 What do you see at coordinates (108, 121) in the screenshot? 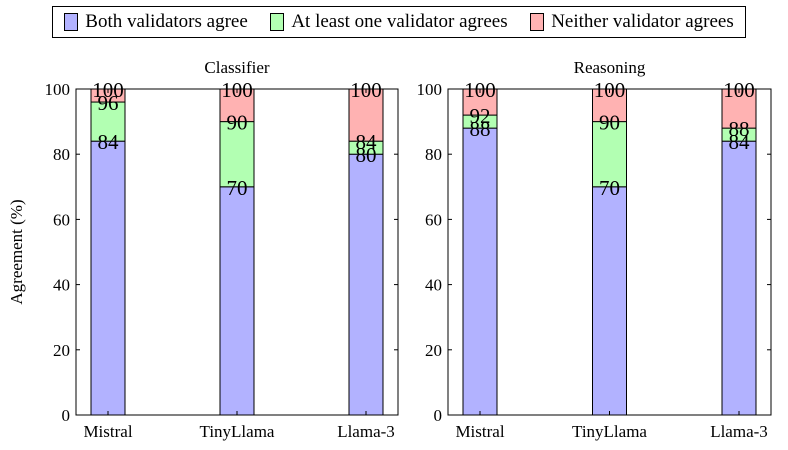
I see `bar-one-mistral` at bounding box center [108, 121].